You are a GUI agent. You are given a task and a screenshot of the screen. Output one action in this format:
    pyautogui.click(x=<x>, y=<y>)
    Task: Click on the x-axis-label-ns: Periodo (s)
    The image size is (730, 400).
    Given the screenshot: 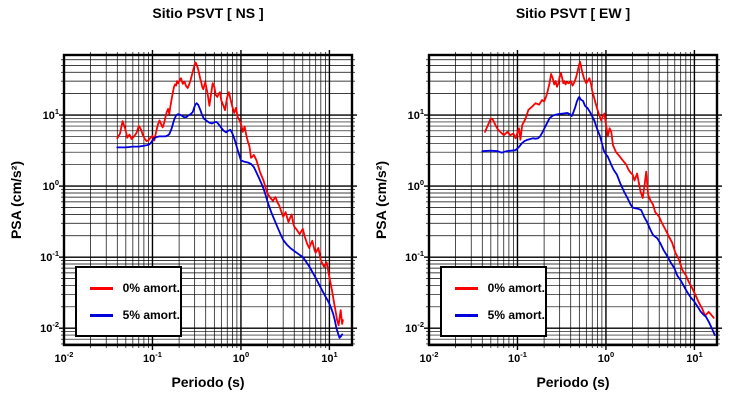 What is the action you would take?
    pyautogui.click(x=208, y=382)
    